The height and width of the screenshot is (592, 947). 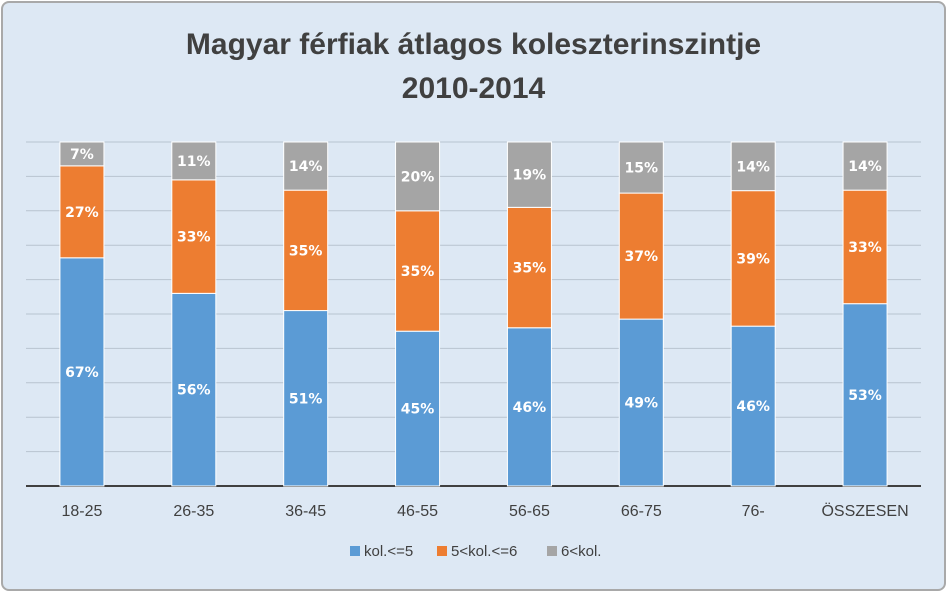 What do you see at coordinates (473, 88) in the screenshot?
I see `chart-subtitle: 2010-2014` at bounding box center [473, 88].